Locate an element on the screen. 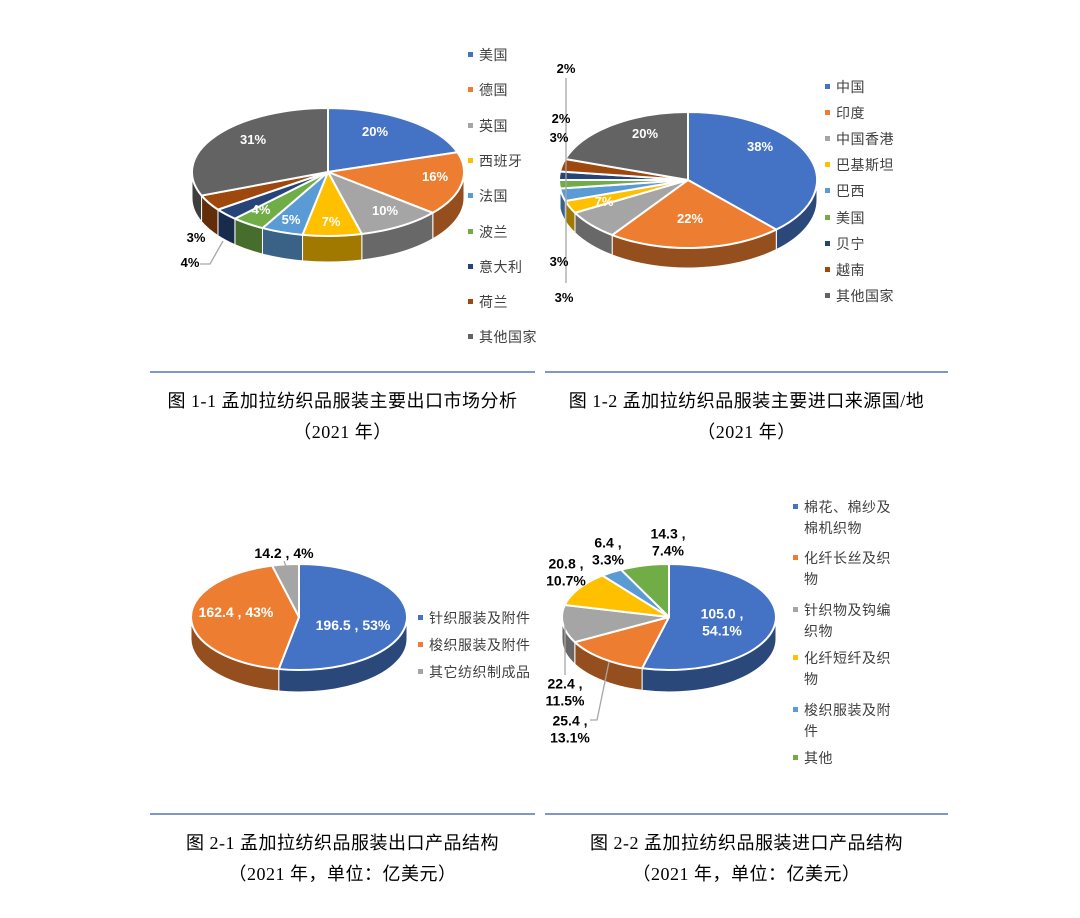  data-label: 14.2 , 4% is located at coordinates (284, 553).